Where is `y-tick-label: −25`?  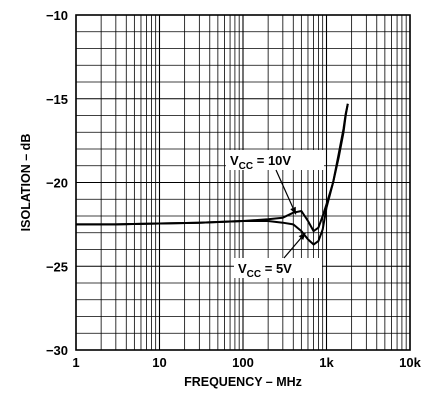
y-tick-label: −25 is located at coordinates (57, 266).